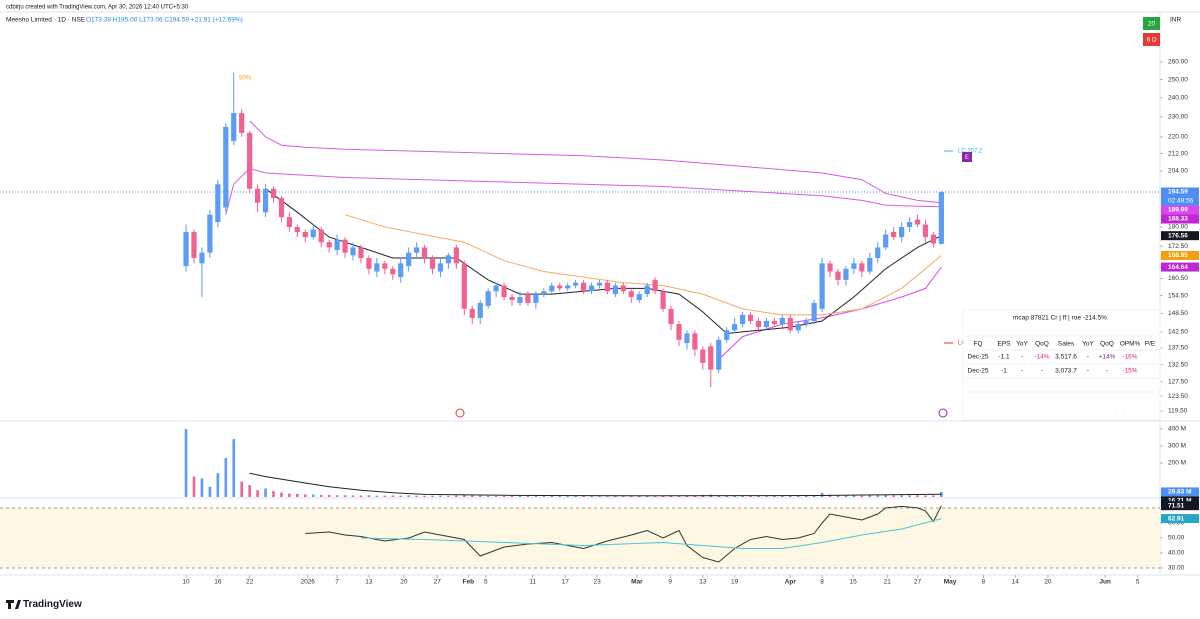 The height and width of the screenshot is (619, 1200). Describe the element at coordinates (1130, 344) in the screenshot. I see `table-header: OPM%` at that location.